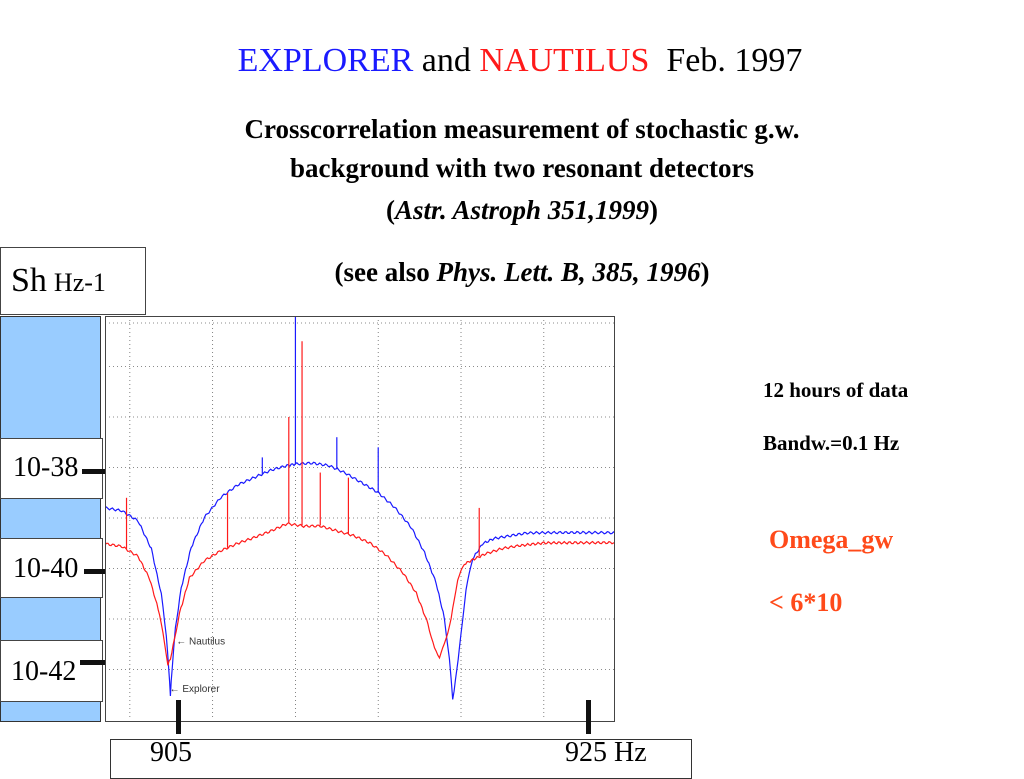  I want to click on y-tick-label-38: 10-38, so click(51, 468).